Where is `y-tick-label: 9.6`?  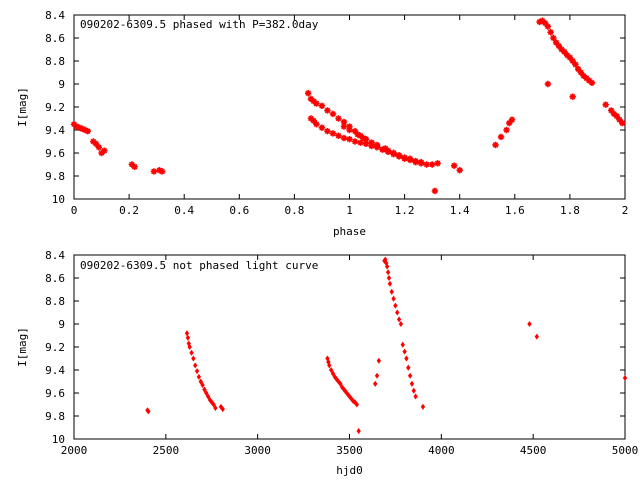
y-tick-label: 9.6 is located at coordinates (55, 393).